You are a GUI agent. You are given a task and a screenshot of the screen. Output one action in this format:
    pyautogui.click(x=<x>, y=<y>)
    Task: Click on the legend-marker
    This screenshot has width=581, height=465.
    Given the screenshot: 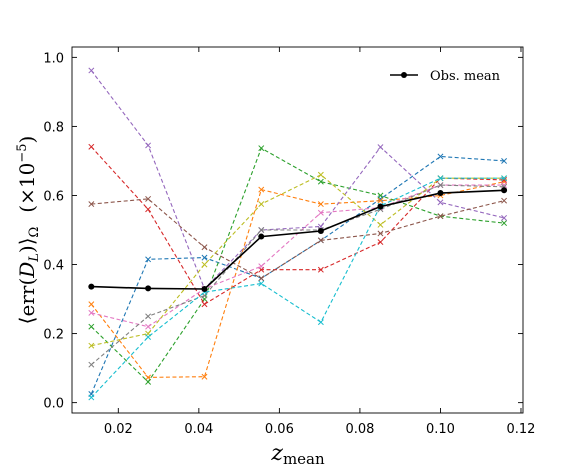 What is the action you would take?
    pyautogui.click(x=404, y=75)
    